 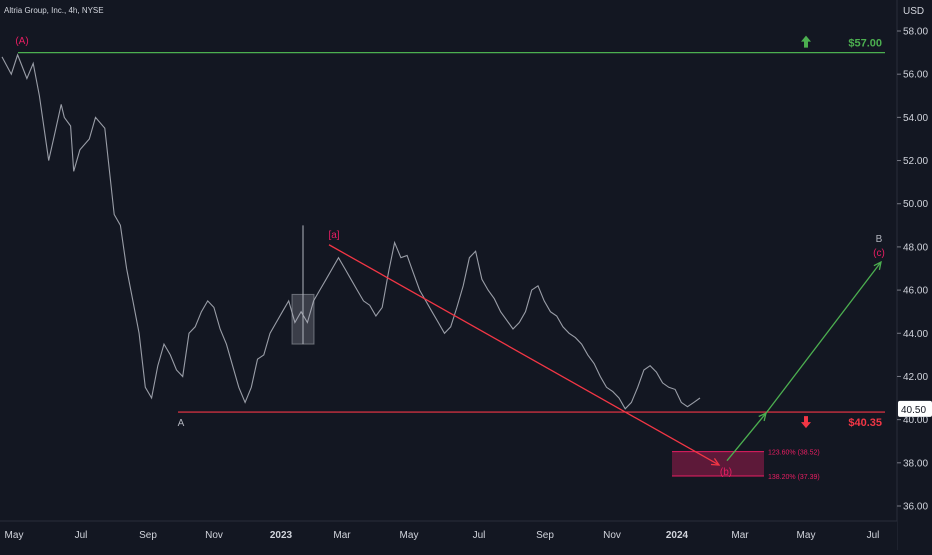 I want to click on y-tick-label: 44.00, so click(x=915, y=334).